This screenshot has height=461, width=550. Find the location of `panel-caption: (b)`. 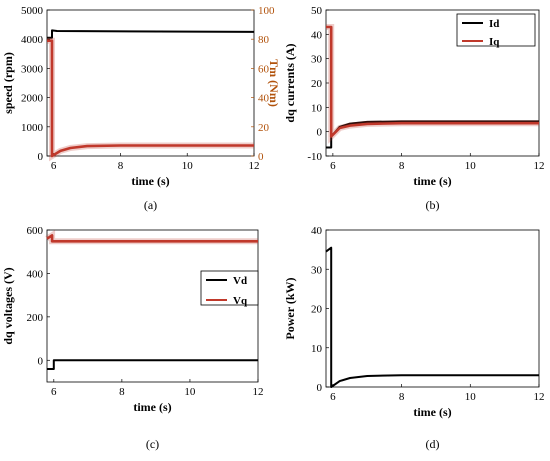

panel-caption: (b) is located at coordinates (433, 205).